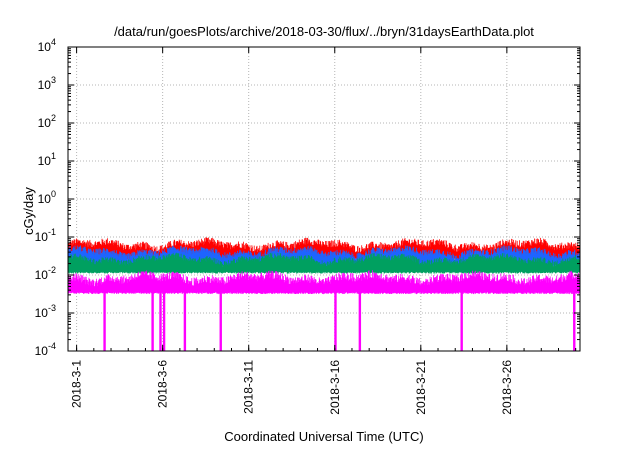  Describe the element at coordinates (47, 197) in the screenshot. I see `y-tick-label: 10⁰` at that location.